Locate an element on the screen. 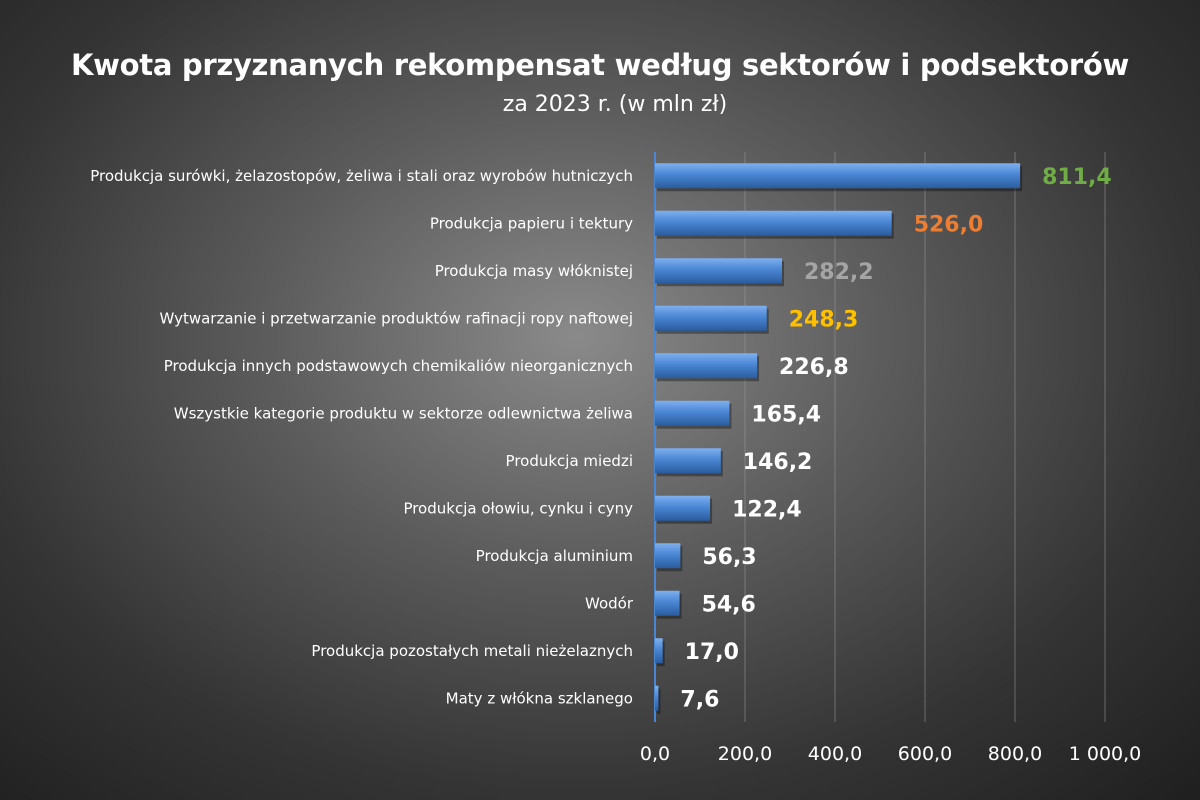 The width and height of the screenshot is (1200, 800). data-label: 146,2 is located at coordinates (778, 462).